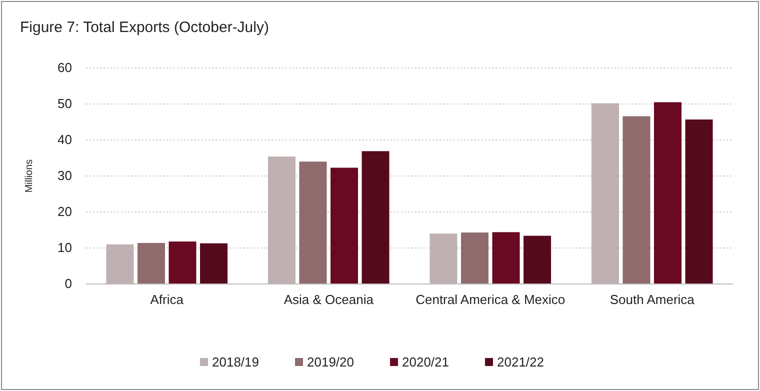  Describe the element at coordinates (65, 248) in the screenshot. I see `y-tick-label: 10` at that location.